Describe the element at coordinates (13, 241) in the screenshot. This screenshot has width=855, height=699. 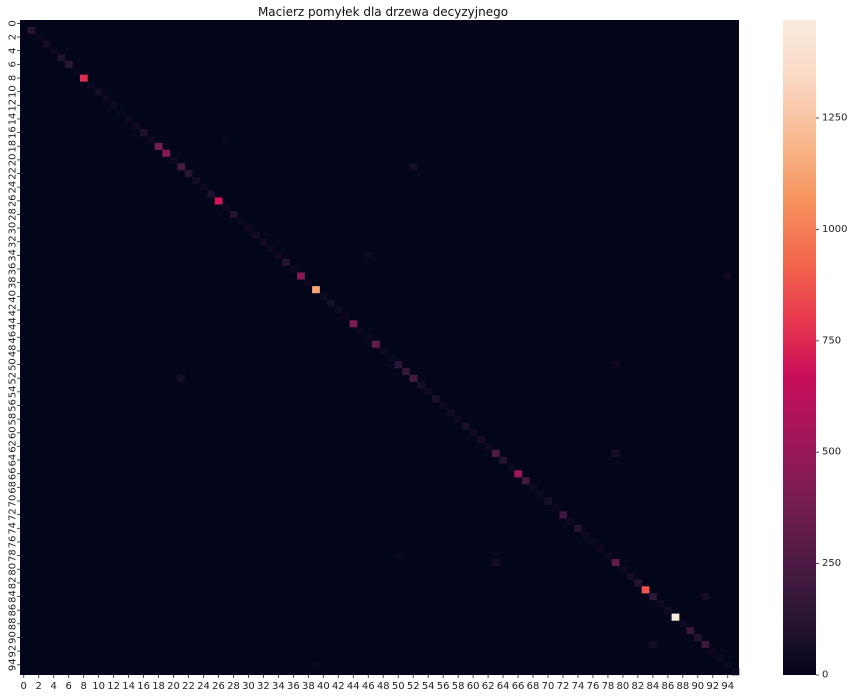
I see `y-tick-label: 32` at that location.